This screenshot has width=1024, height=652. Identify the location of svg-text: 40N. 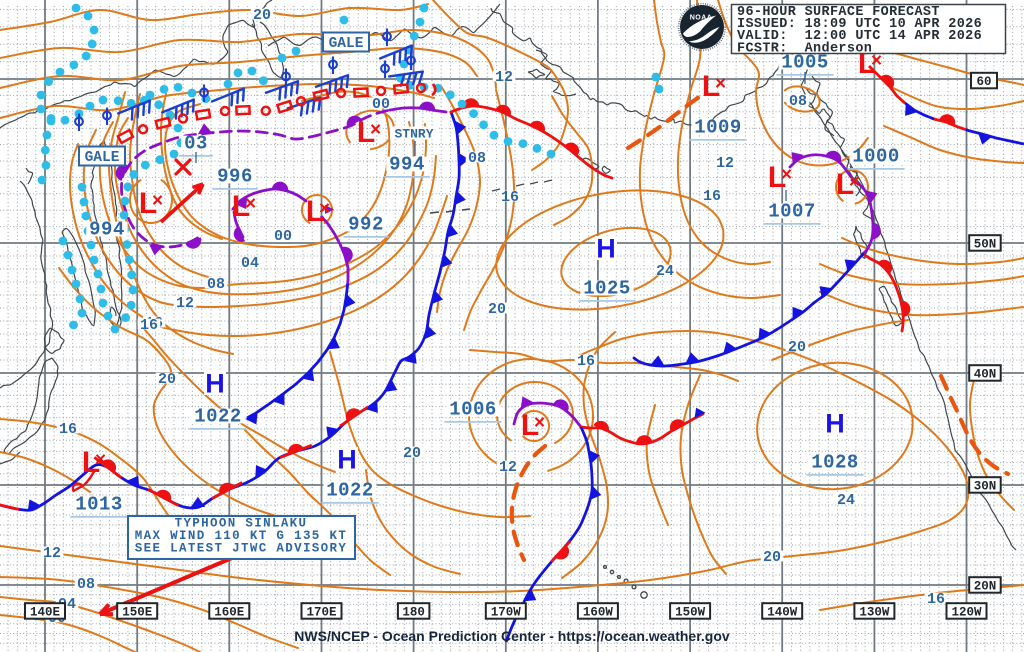
(985, 374).